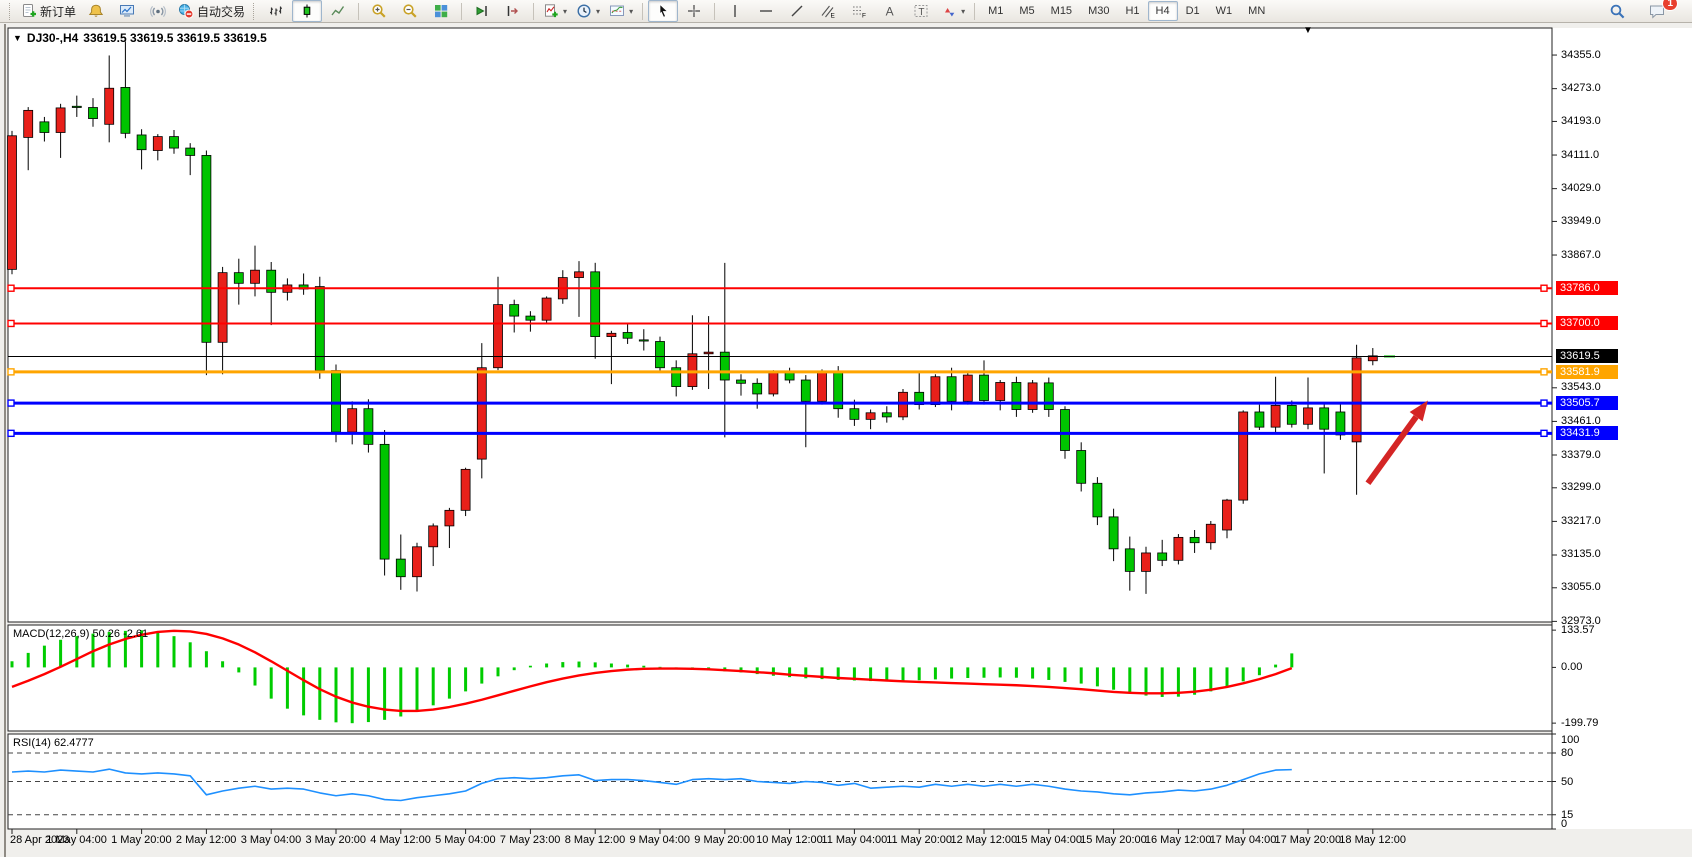 The width and height of the screenshot is (1692, 857). I want to click on macd-panel-label: MACD(12,26,9) 50.26 -2.61, so click(81, 634).